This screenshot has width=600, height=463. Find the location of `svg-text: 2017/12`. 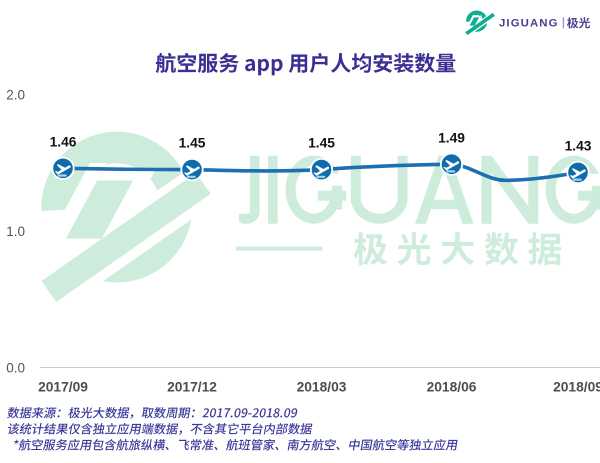

svg-text: 2017/12 is located at coordinates (192, 387).